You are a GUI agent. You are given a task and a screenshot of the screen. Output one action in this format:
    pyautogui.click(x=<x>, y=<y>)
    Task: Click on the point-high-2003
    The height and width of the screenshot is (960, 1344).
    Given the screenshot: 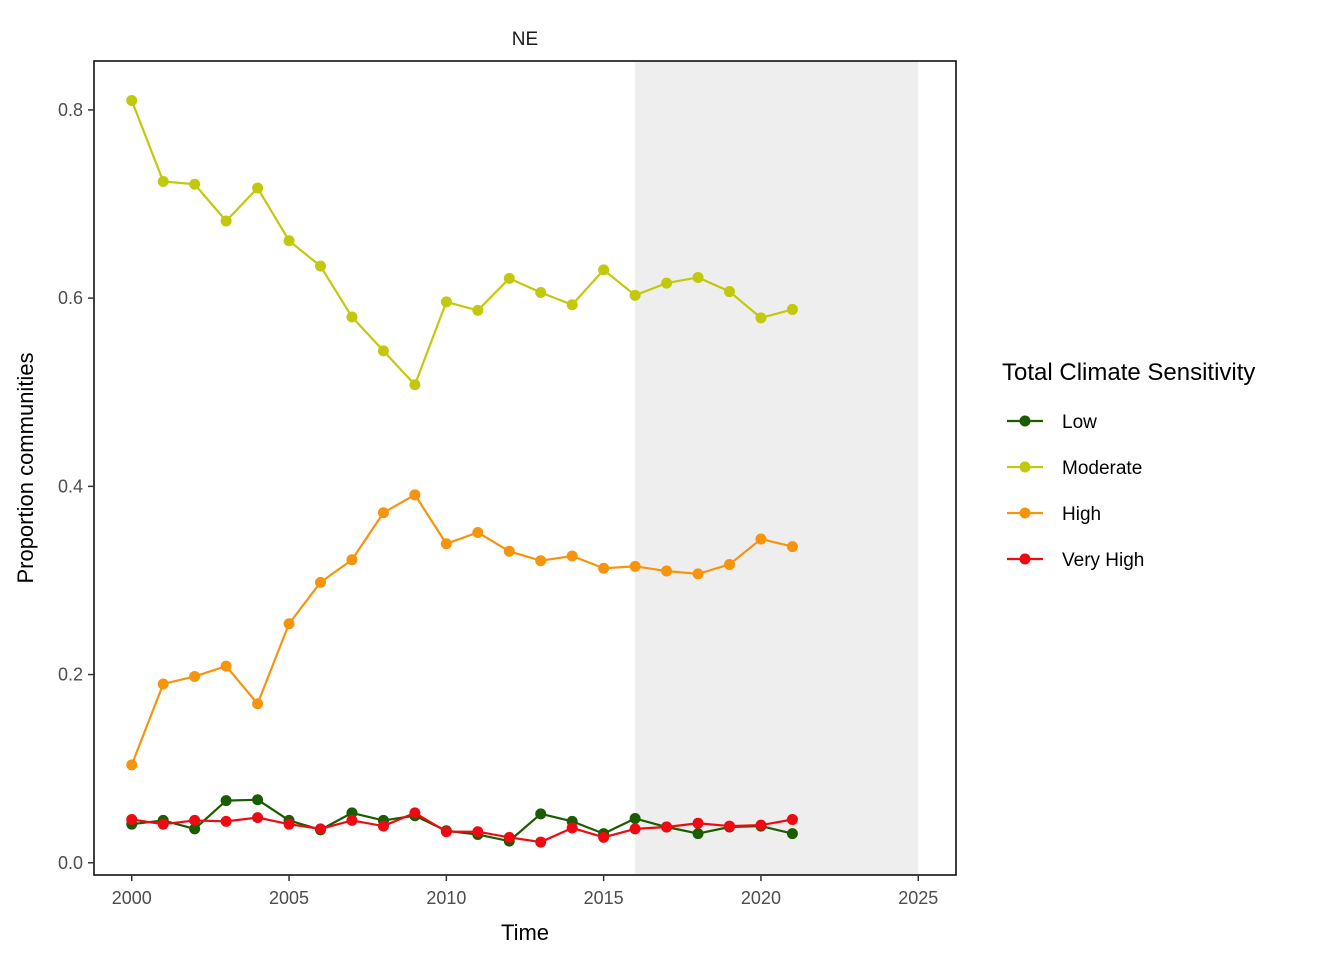 What is the action you would take?
    pyautogui.click(x=226, y=666)
    